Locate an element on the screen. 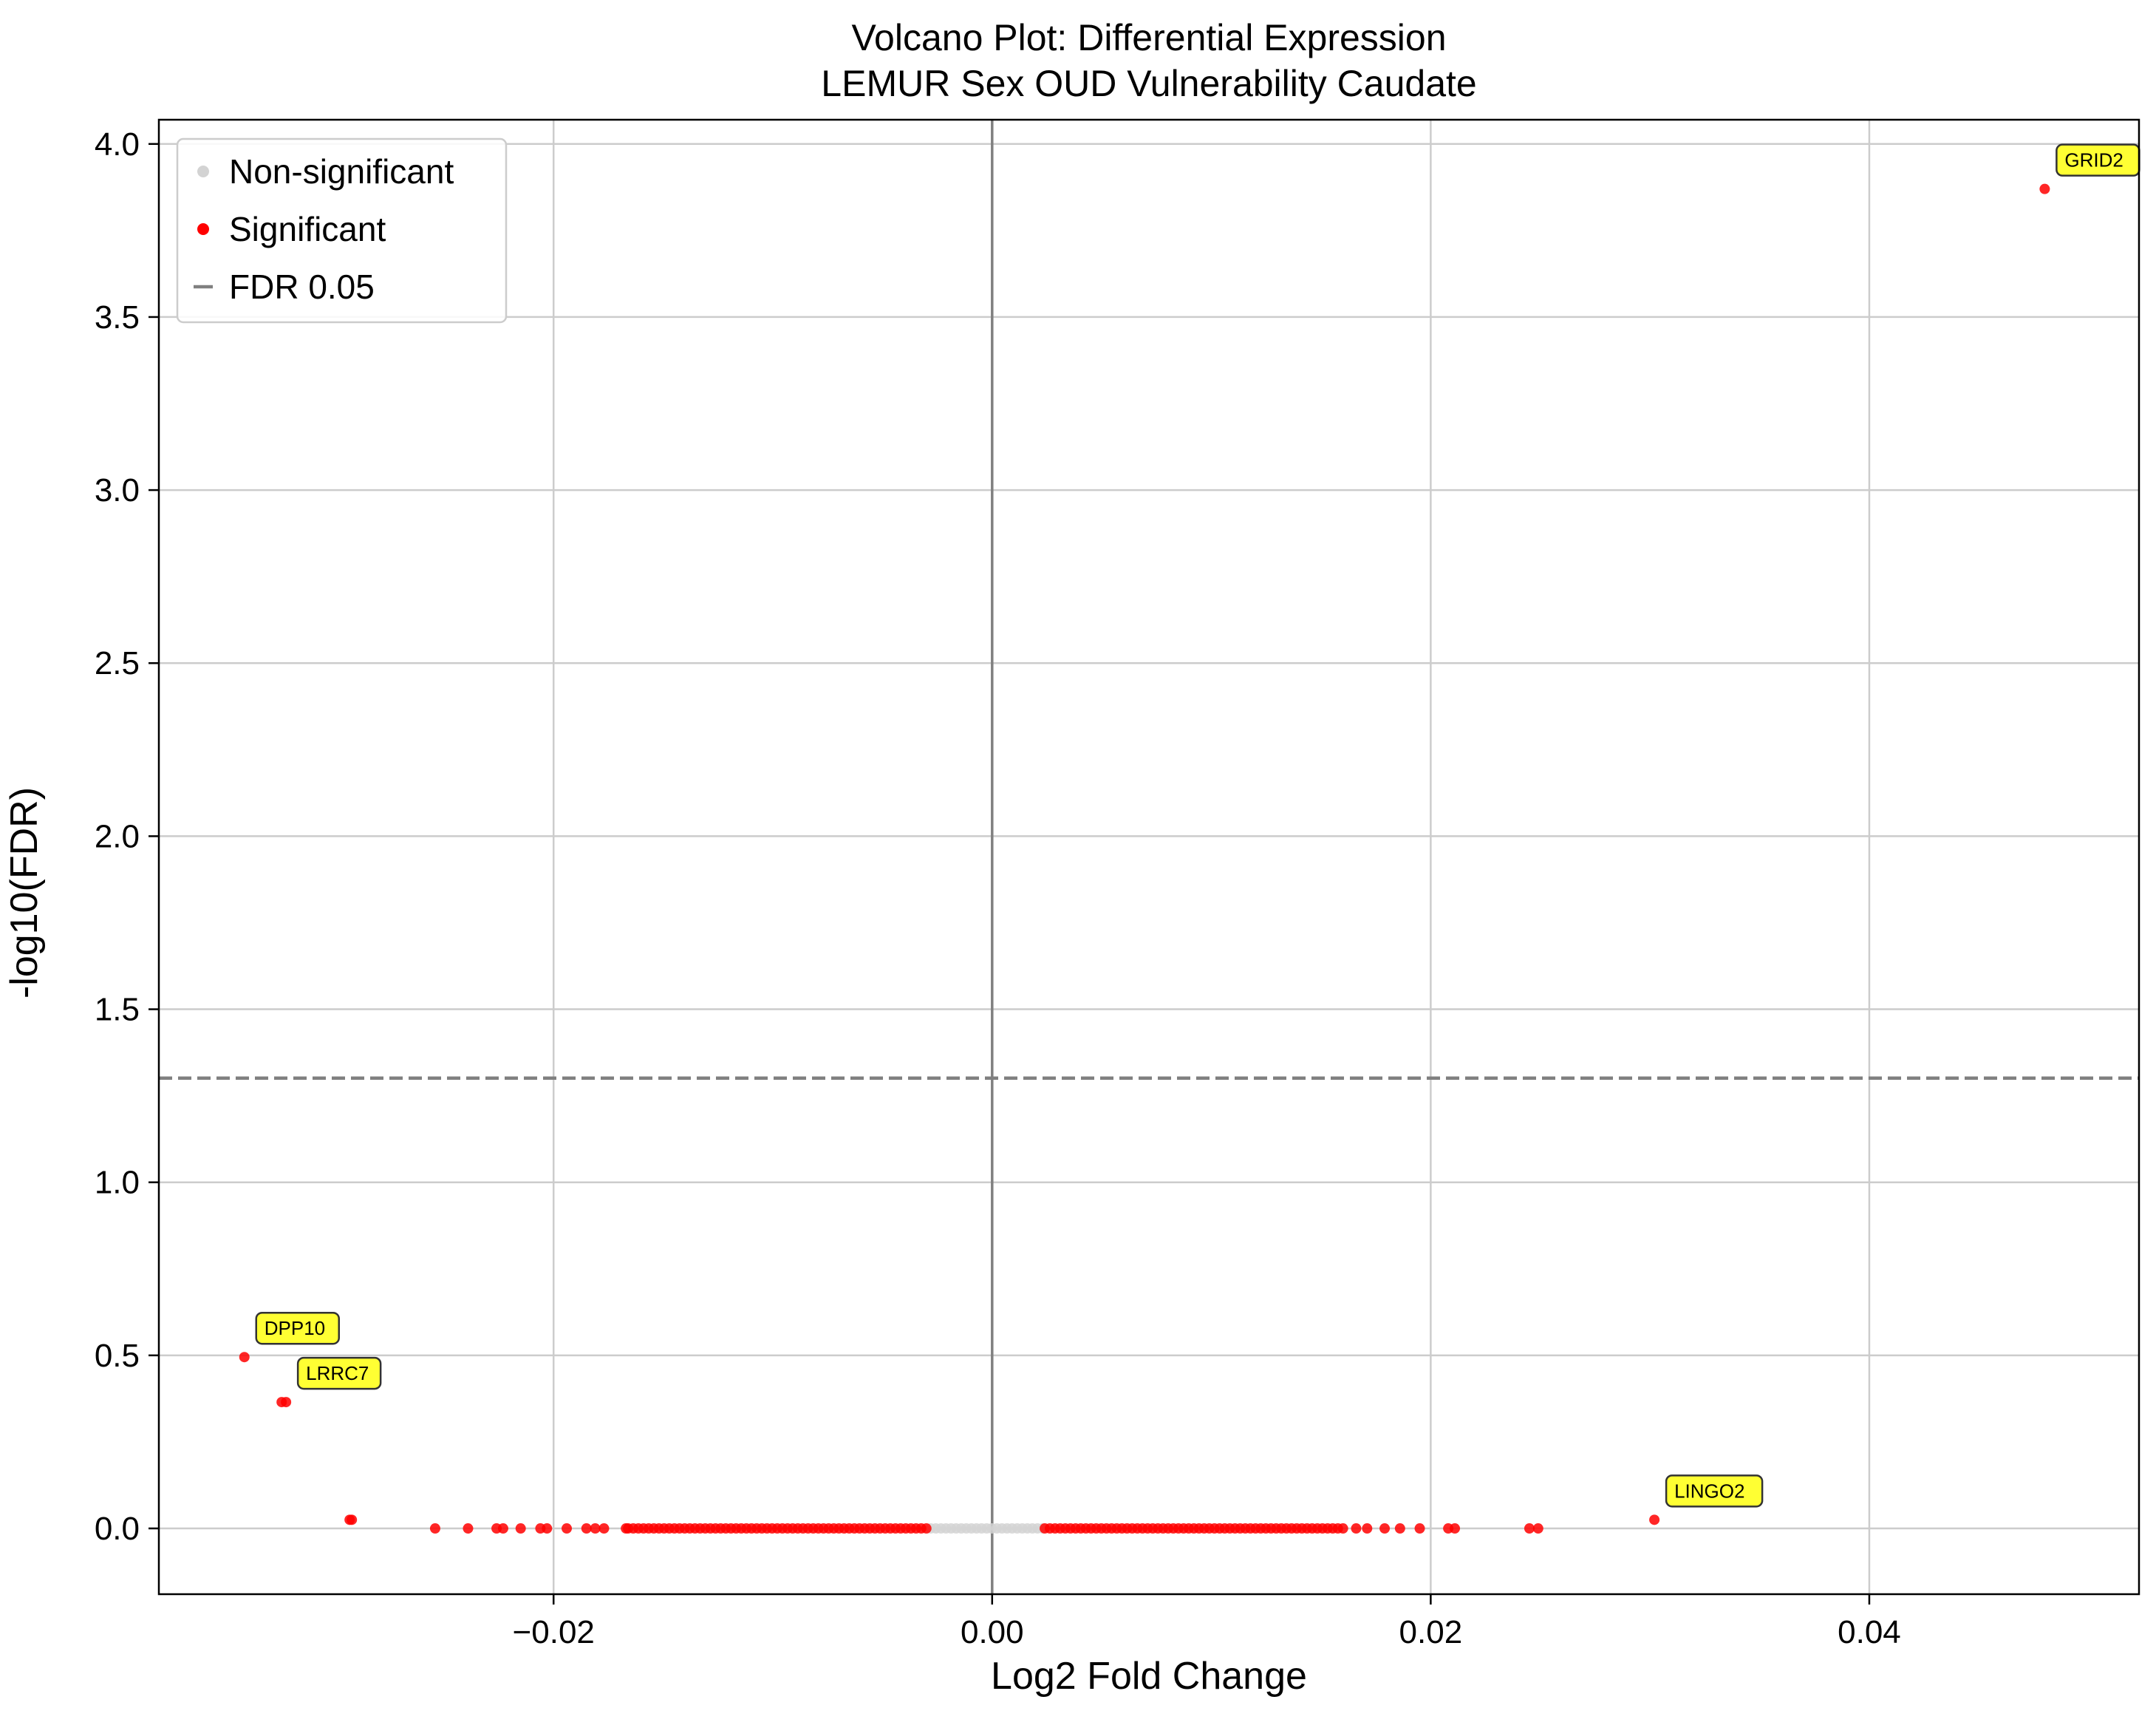  y-tick-label: 3.5 is located at coordinates (117, 318).